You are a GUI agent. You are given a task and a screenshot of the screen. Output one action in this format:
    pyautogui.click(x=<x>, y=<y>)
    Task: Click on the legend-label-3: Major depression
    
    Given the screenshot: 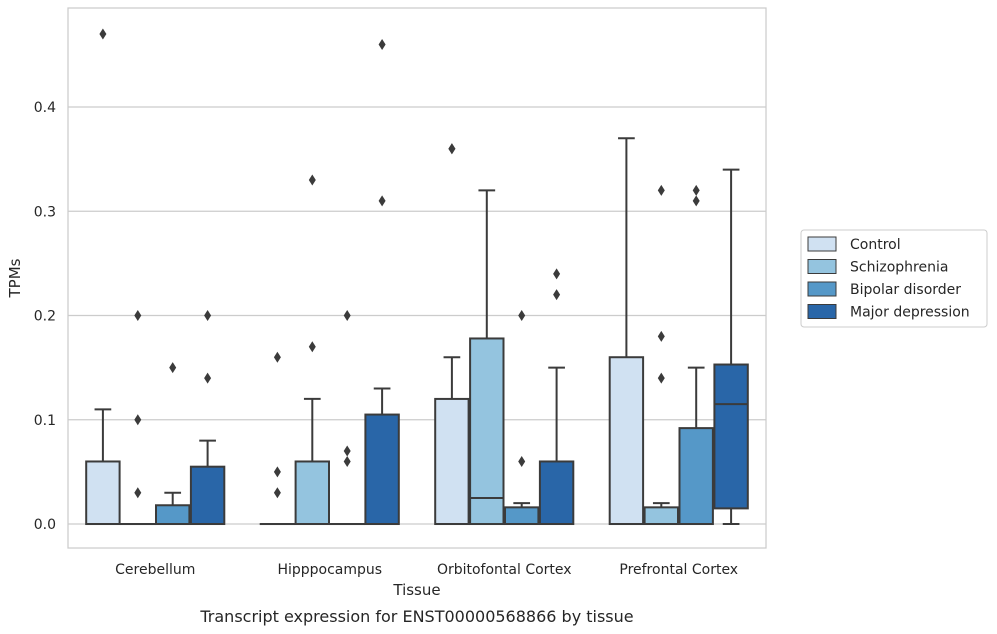 What is the action you would take?
    pyautogui.click(x=910, y=313)
    